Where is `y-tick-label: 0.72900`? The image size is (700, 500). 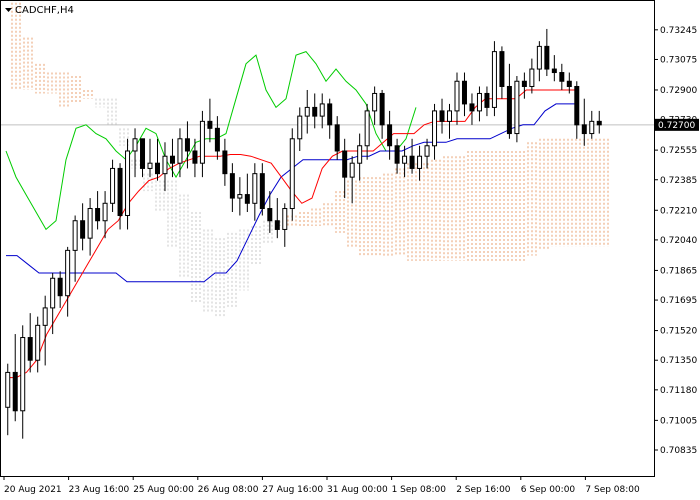
y-tick-label: 0.72900 is located at coordinates (678, 91).